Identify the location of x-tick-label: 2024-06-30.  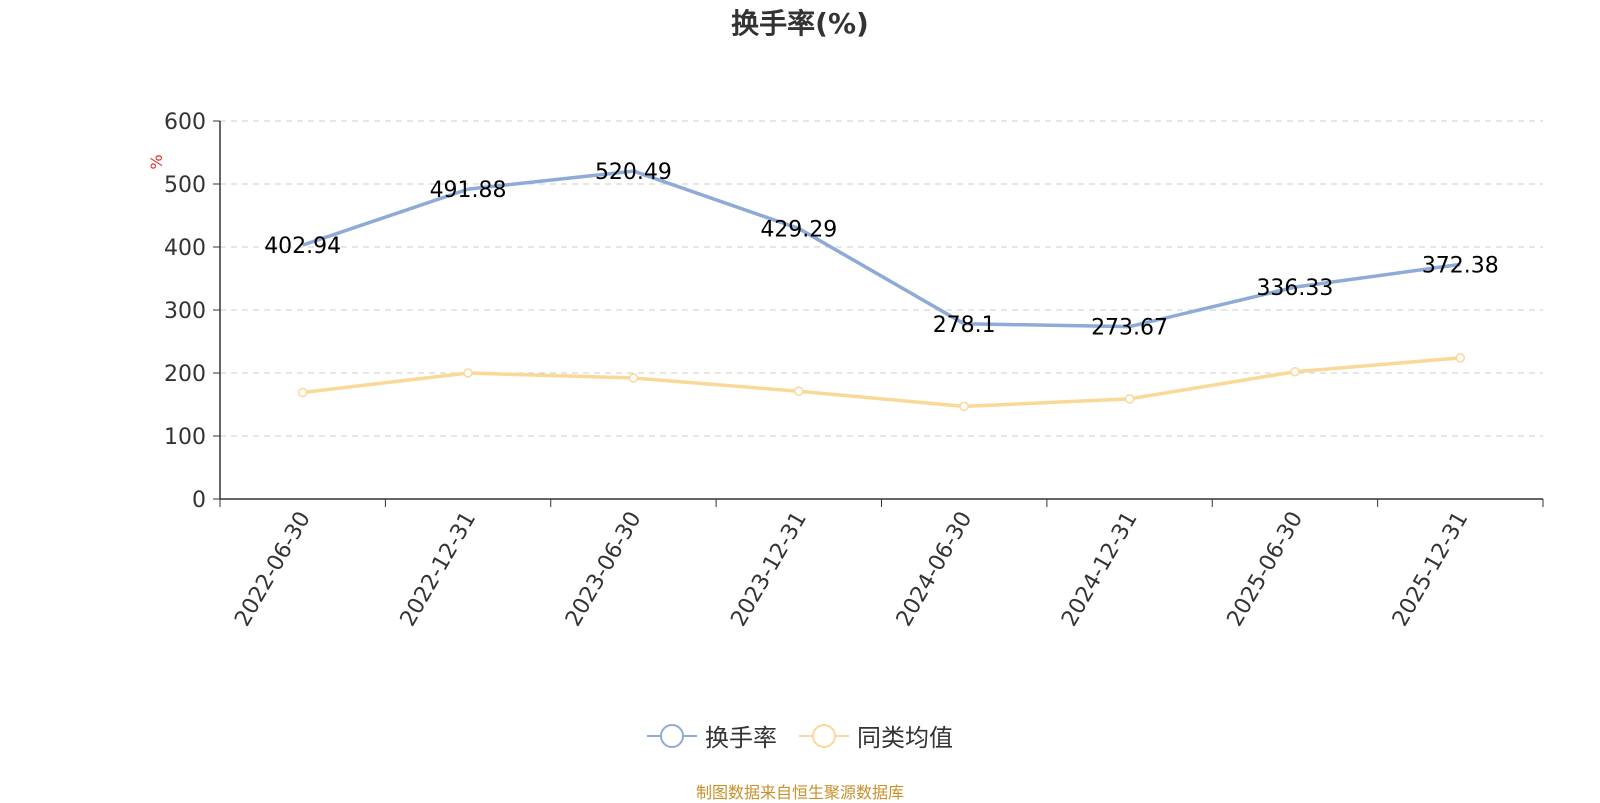
(935, 569).